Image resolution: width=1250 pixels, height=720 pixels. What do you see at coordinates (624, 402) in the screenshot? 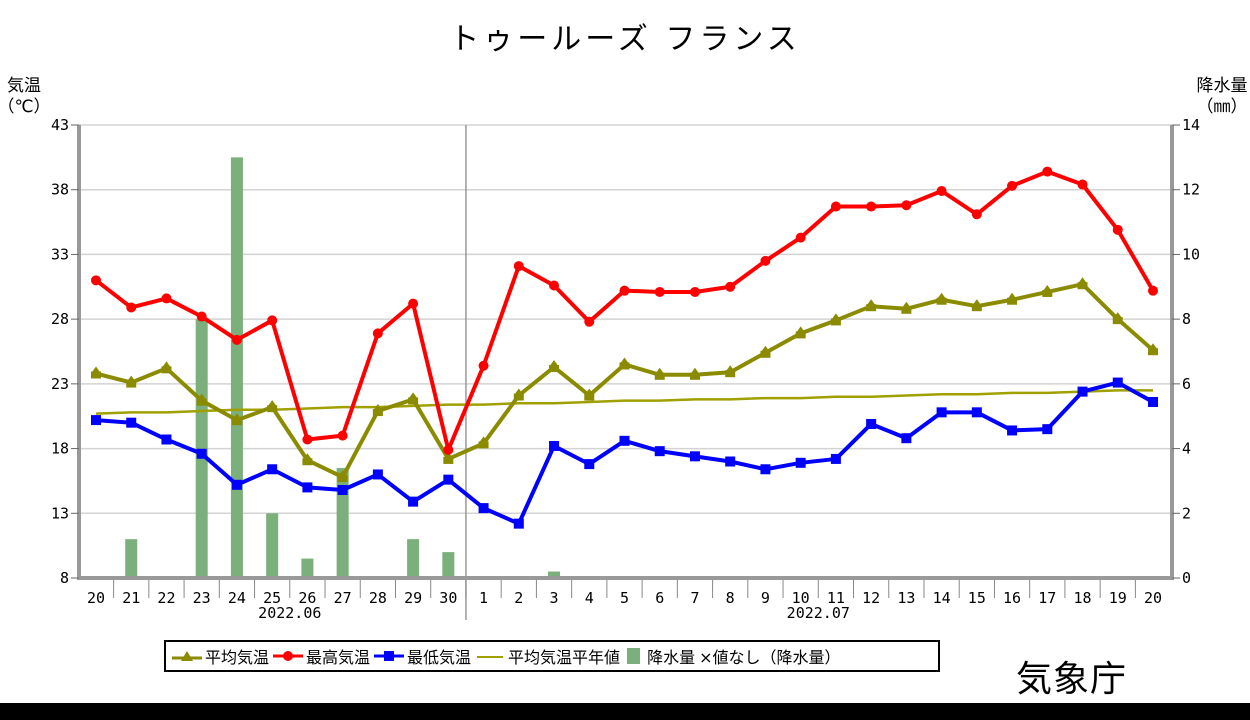
I see `normal-mean-temp-line` at bounding box center [624, 402].